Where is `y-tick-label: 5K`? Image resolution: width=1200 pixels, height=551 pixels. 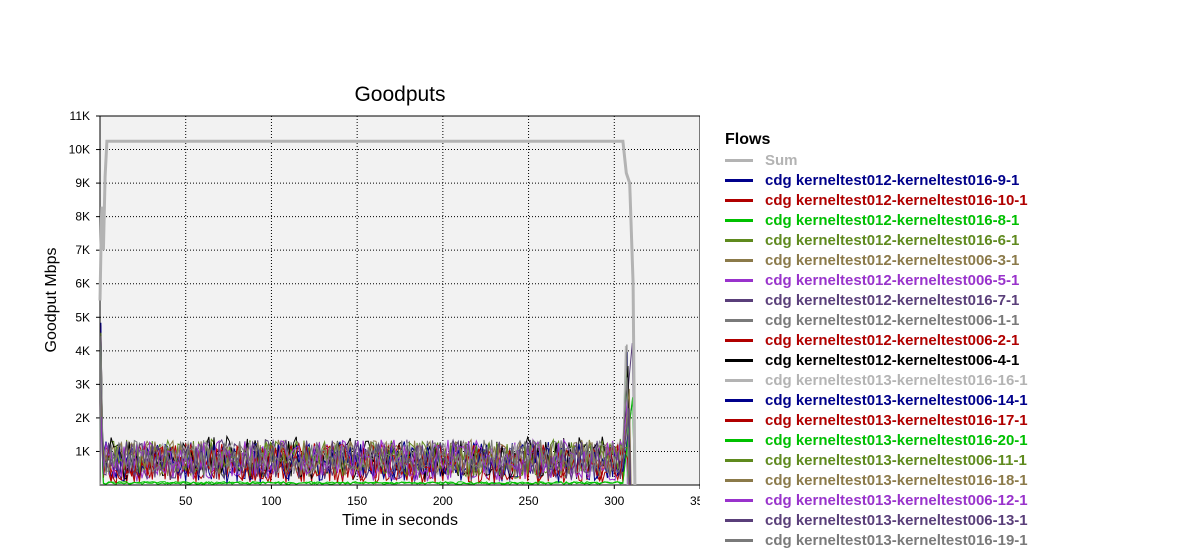 y-tick-label: 5K is located at coordinates (82, 317).